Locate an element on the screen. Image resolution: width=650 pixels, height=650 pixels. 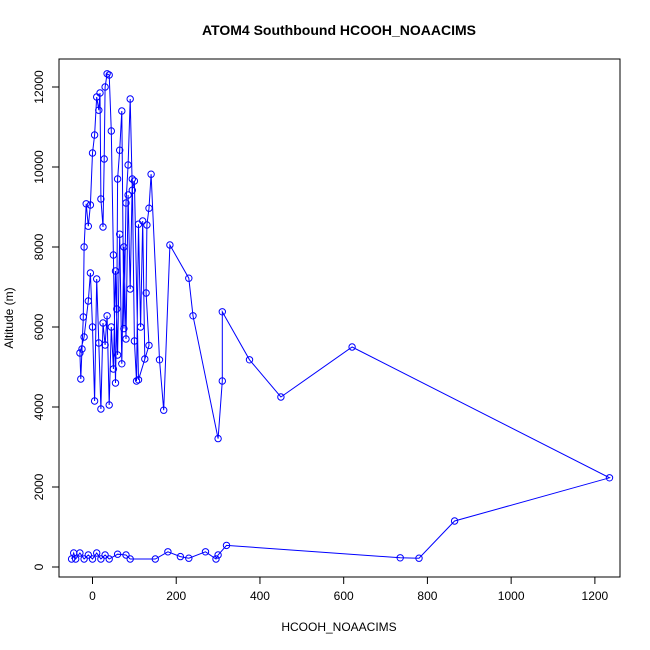
y-axis-title: Altitude (m) is located at coordinates (9, 317).